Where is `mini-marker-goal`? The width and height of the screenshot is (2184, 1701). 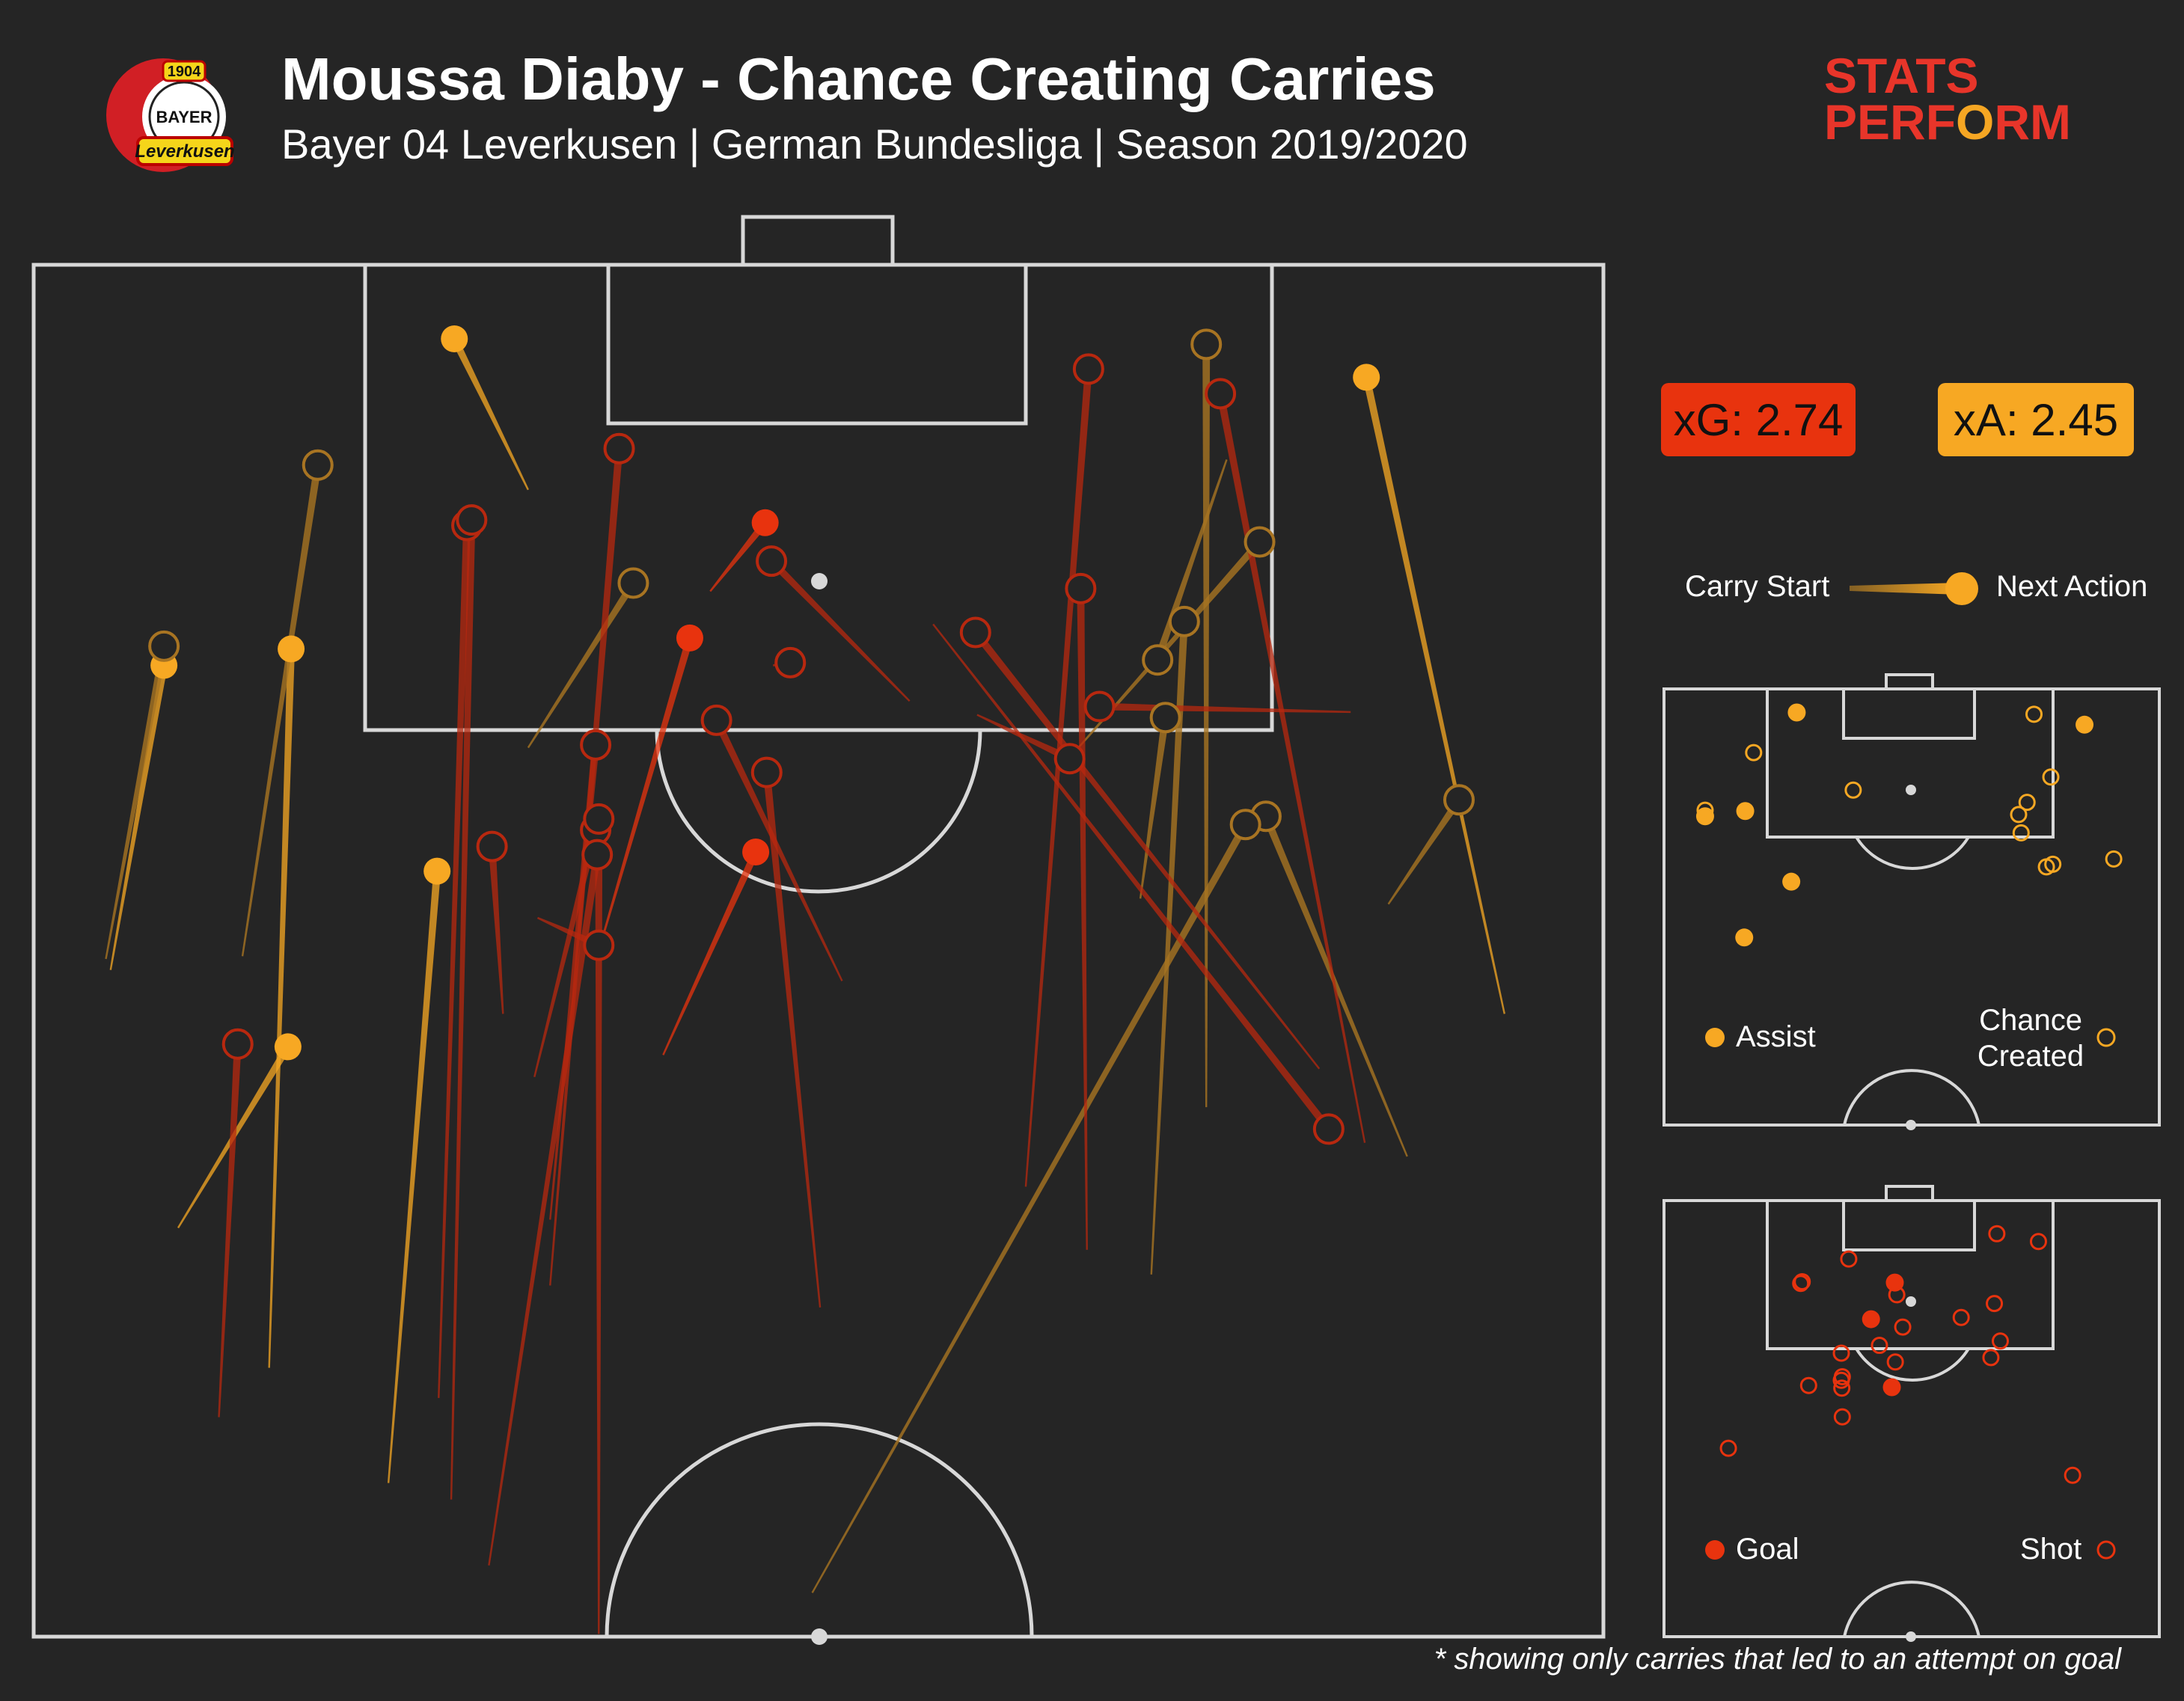
mini-marker-goal is located at coordinates (1871, 1319).